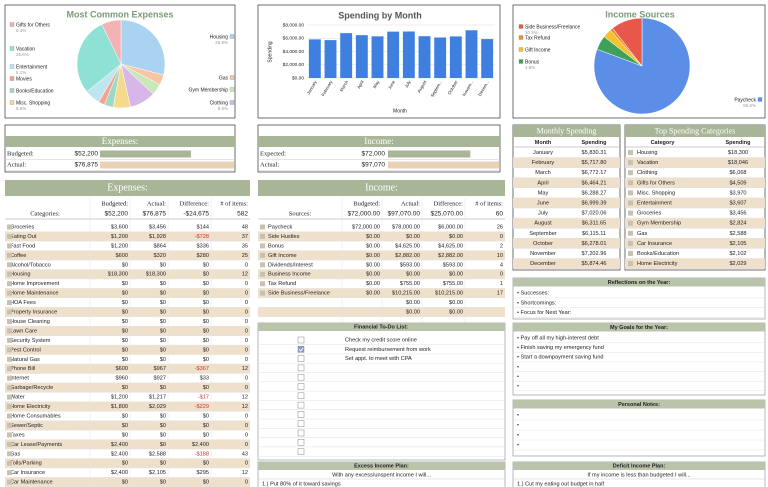  What do you see at coordinates (500, 227) in the screenshot?
I see `cell: 26` at bounding box center [500, 227].